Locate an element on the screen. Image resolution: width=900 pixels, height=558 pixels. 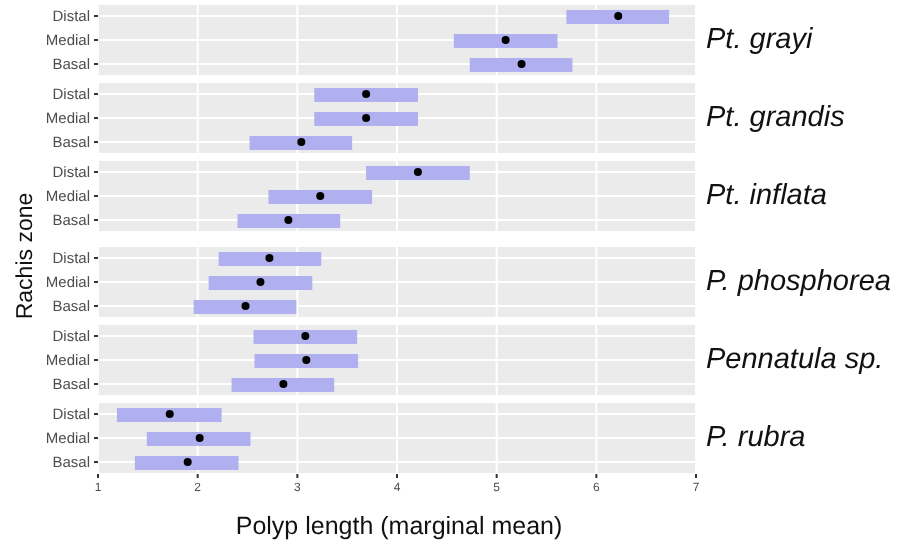
x-axis-title: Polyp length (marginal mean) is located at coordinates (399, 526).